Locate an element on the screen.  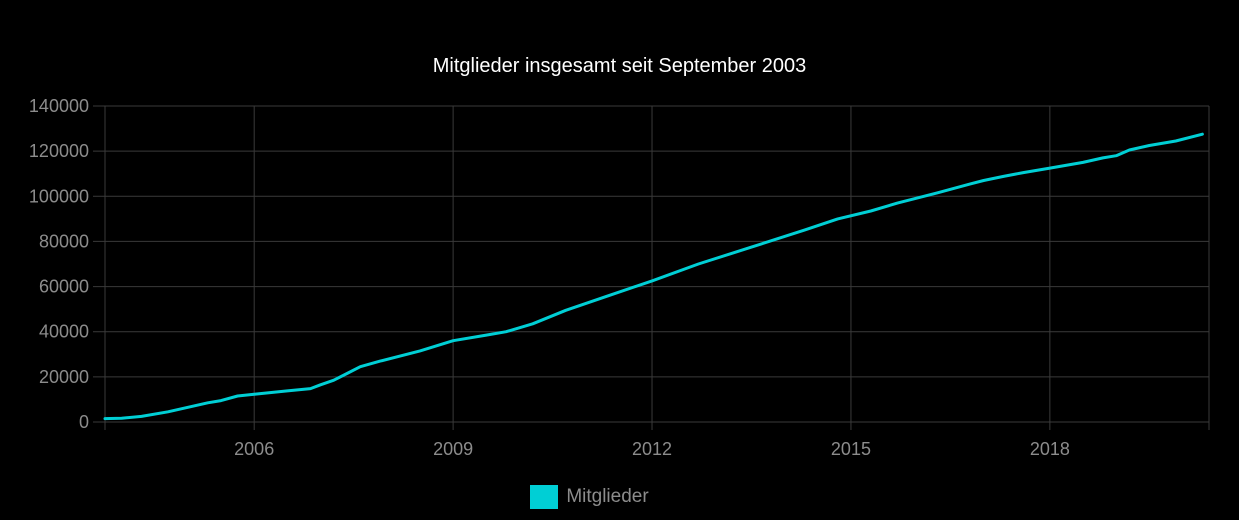
y-tick-label: 20000 is located at coordinates (64, 377).